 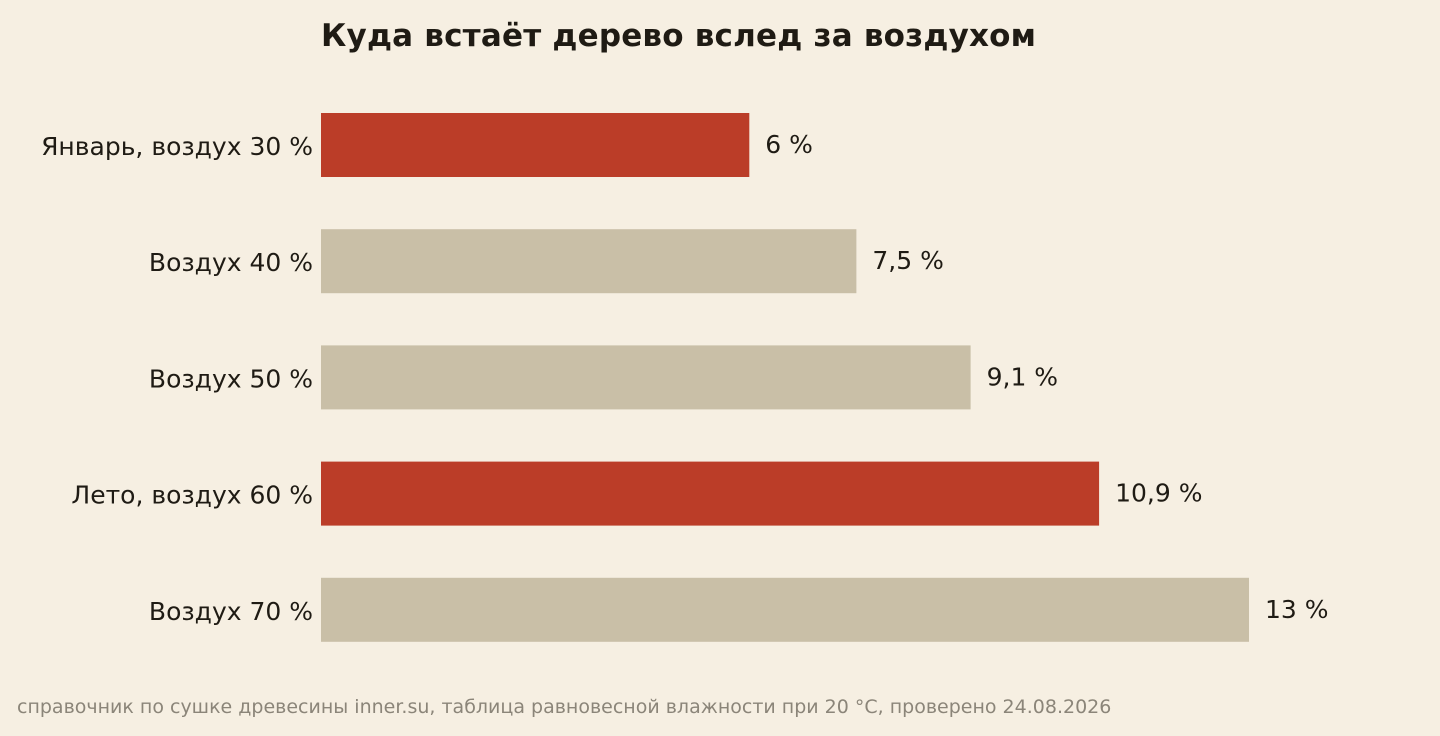 What do you see at coordinates (1022, 376) in the screenshot?
I see `value-label-3: 9,1 %` at bounding box center [1022, 376].